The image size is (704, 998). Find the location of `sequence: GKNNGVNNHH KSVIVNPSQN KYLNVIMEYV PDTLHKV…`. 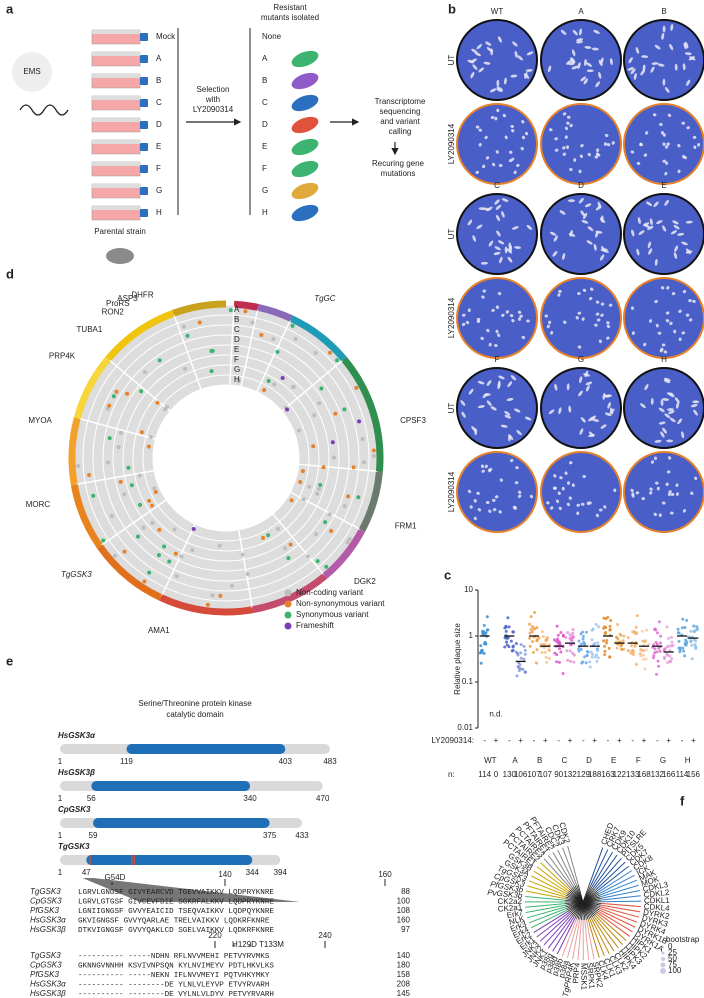

sequence: GKNNGVNNHH KSVIVNPSQN KYLNVIMEYV PDTLHKV… is located at coordinates (176, 967).